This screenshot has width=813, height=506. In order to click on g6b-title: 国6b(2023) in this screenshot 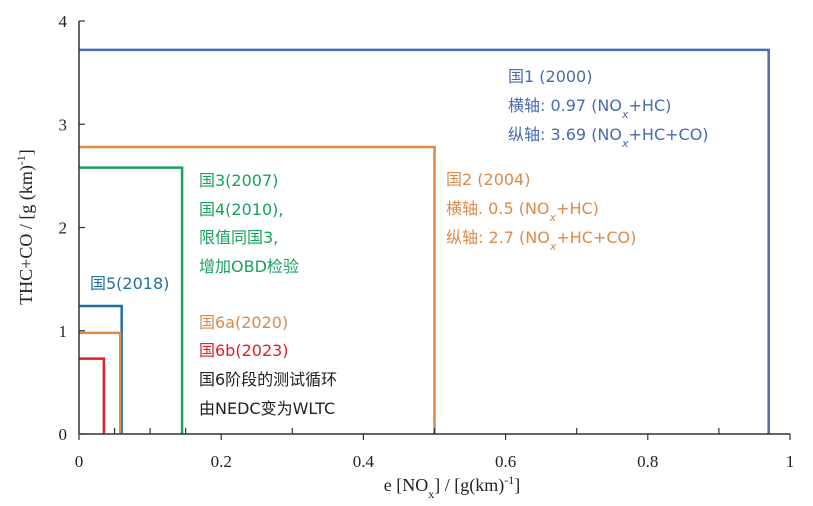, I will do `click(244, 350)`.